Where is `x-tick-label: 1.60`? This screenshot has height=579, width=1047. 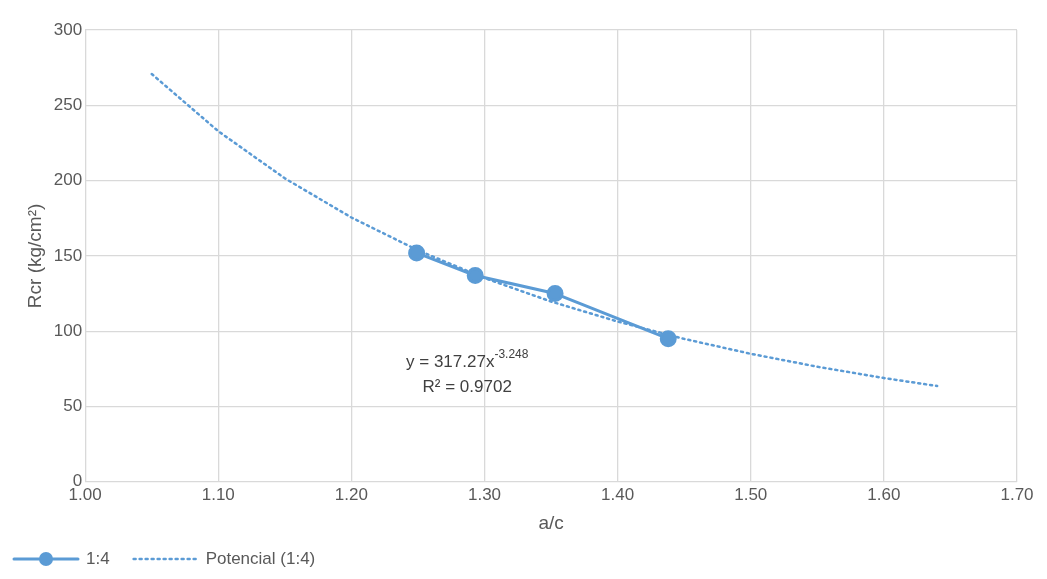
x-tick-label: 1.60 is located at coordinates (884, 494).